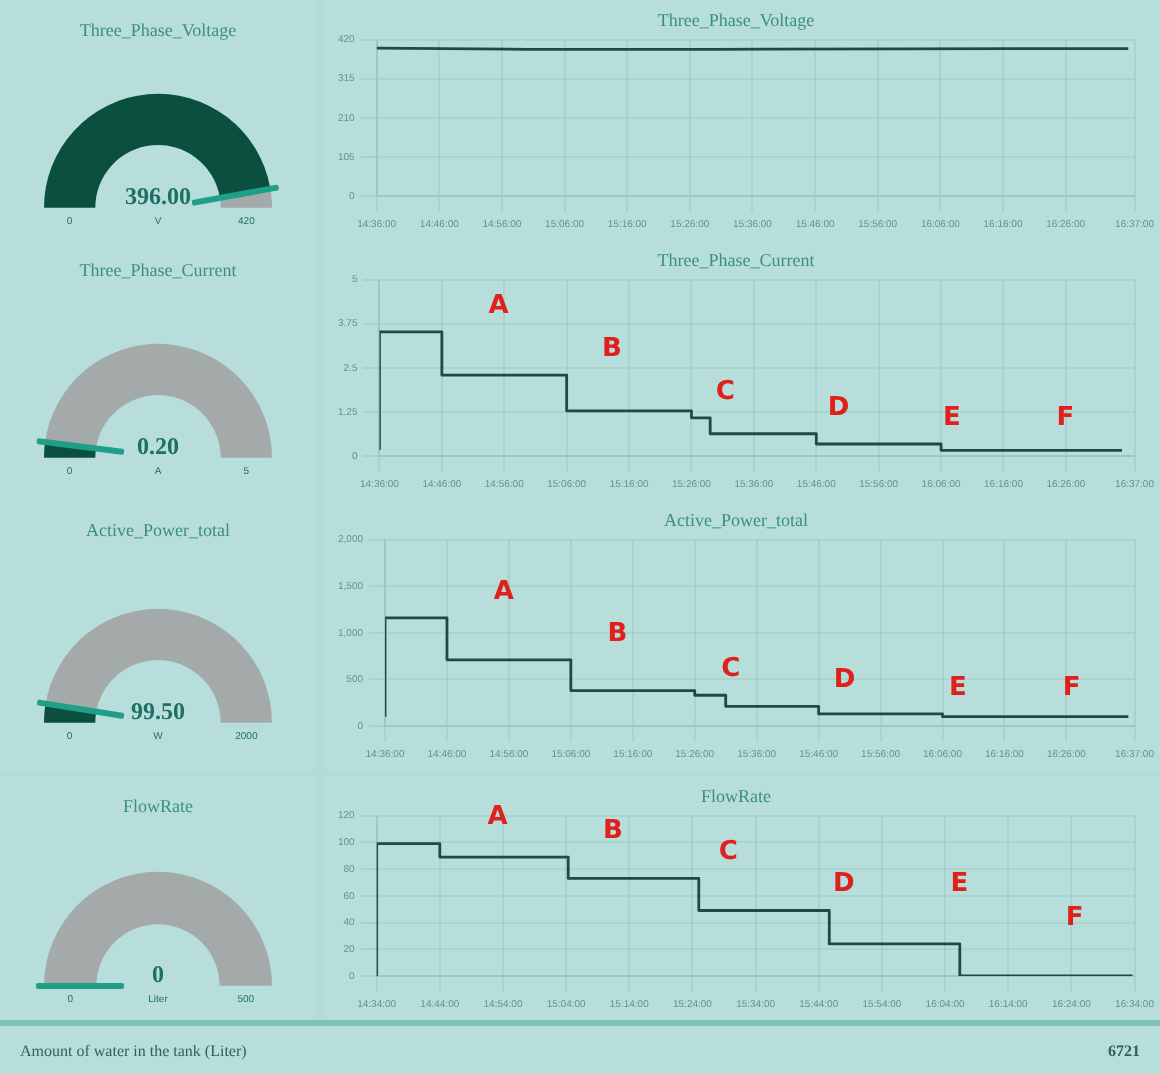  I want to click on text: 6721, so click(1124, 1050).